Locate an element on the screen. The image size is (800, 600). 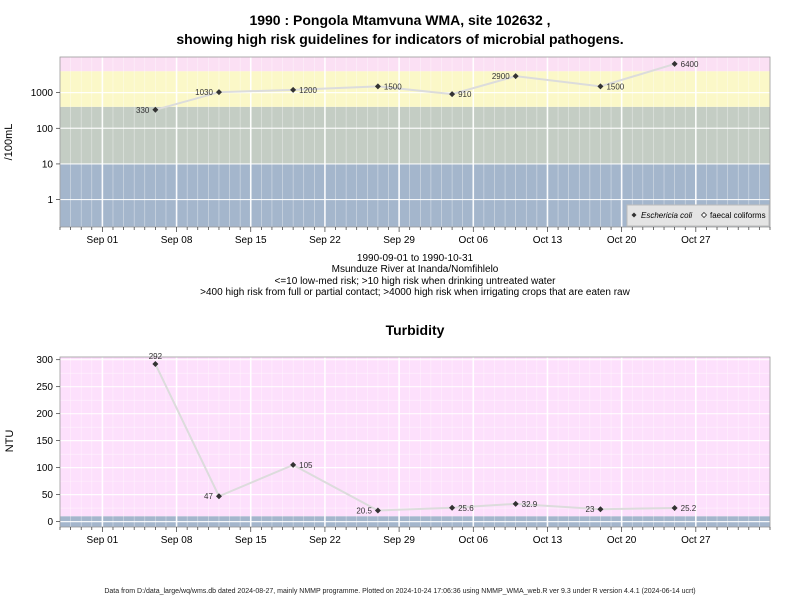
legend-label-faecal: faecal coliforms is located at coordinates (738, 215).